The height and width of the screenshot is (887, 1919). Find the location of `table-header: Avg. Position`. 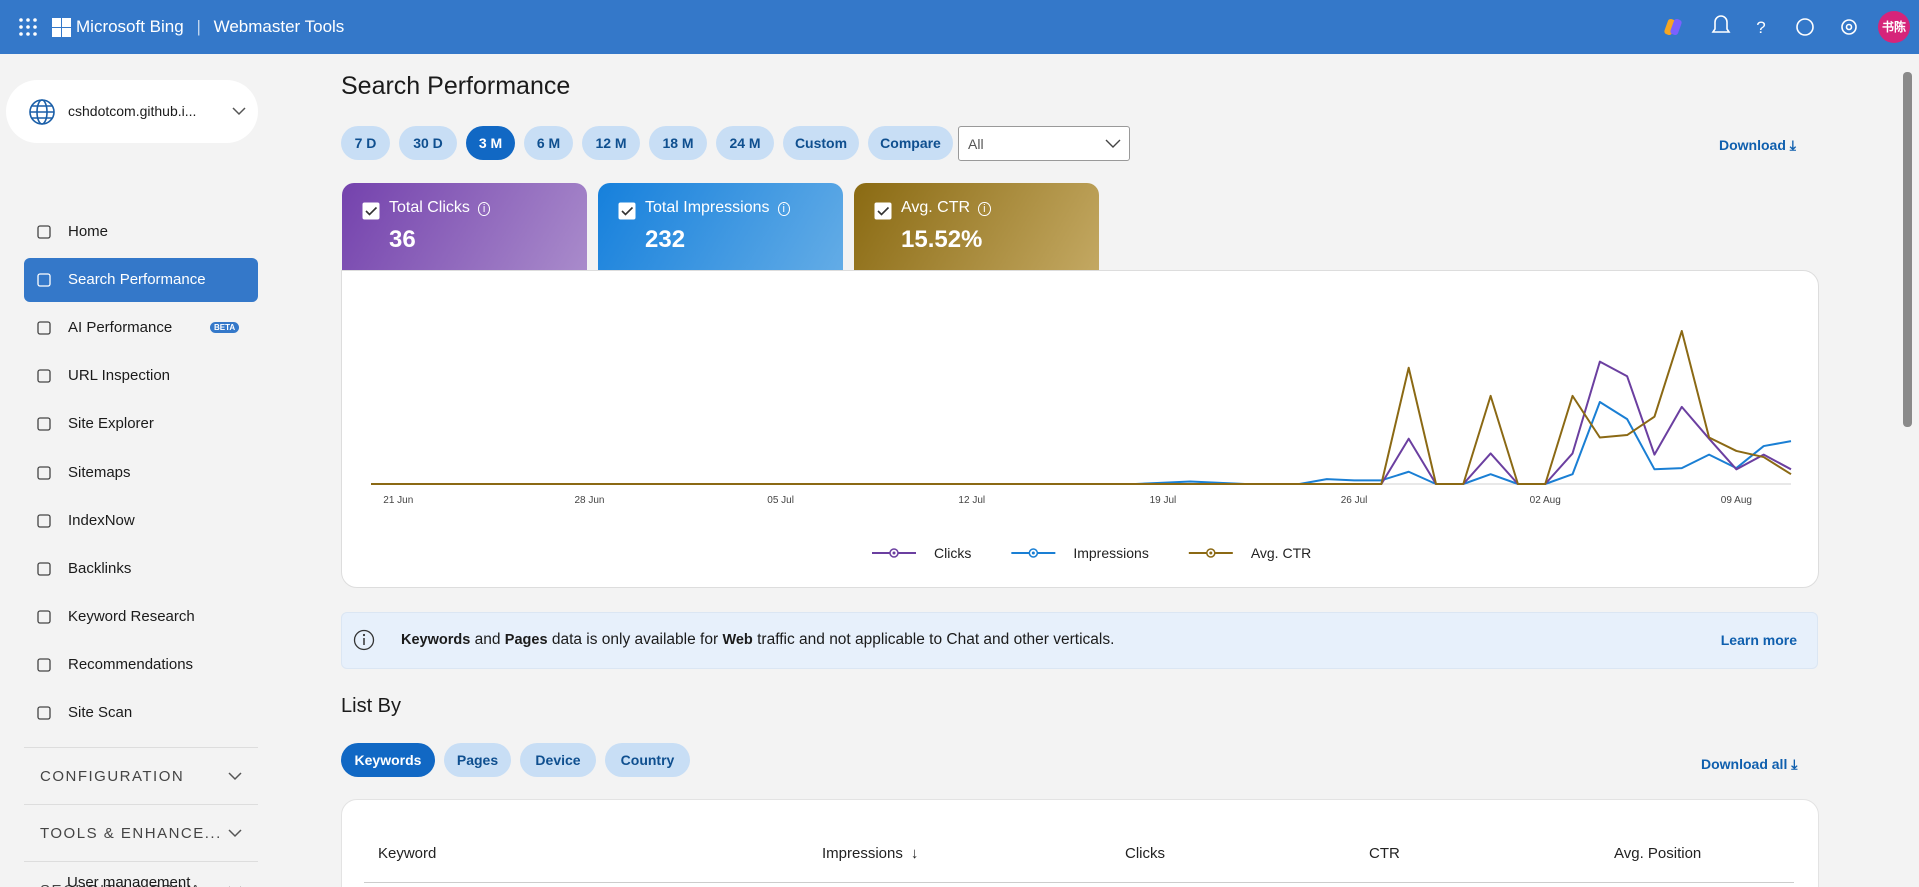

table-header: Avg. Position is located at coordinates (1658, 853).